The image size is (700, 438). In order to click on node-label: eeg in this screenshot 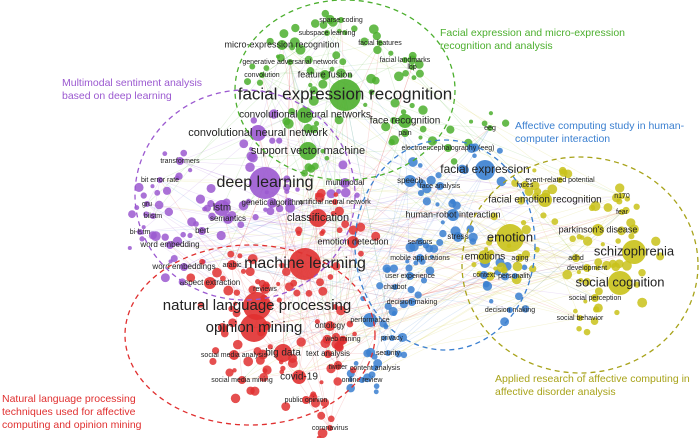, I will do `click(490, 128)`.